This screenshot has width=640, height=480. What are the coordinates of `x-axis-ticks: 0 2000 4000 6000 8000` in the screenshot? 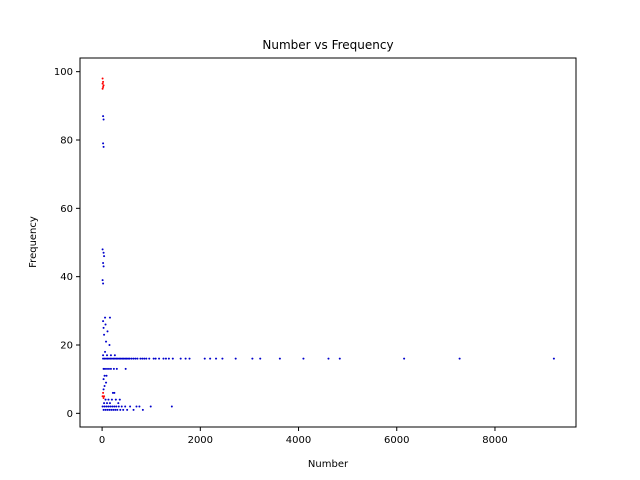 It's located at (303, 436).